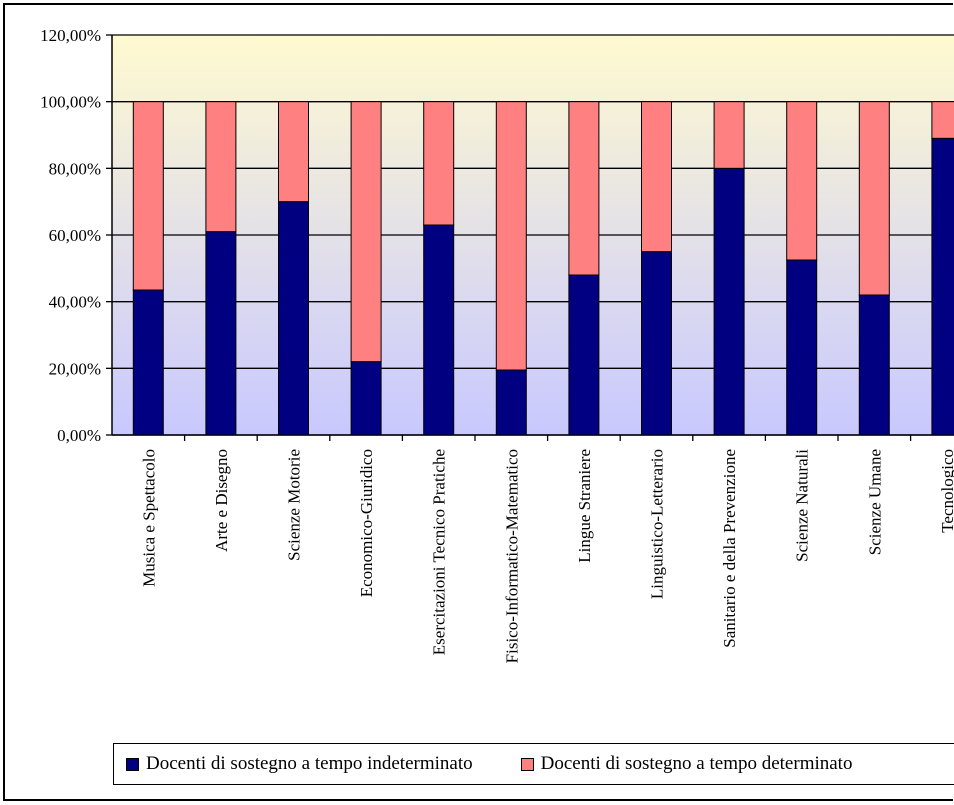 The image size is (954, 805). I want to click on x-category-label: Scienze Umane, so click(874, 502).